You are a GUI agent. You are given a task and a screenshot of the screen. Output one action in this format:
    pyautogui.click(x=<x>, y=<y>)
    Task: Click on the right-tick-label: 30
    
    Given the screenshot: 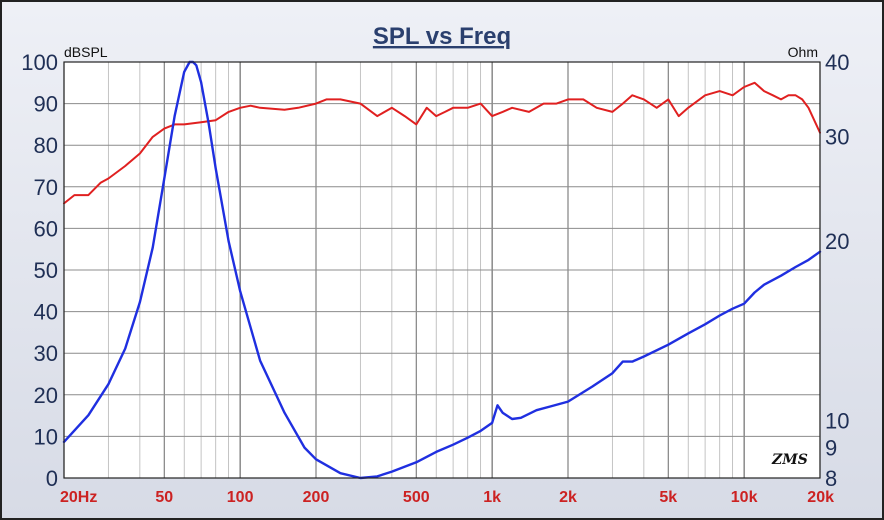 What is the action you would take?
    pyautogui.click(x=837, y=136)
    